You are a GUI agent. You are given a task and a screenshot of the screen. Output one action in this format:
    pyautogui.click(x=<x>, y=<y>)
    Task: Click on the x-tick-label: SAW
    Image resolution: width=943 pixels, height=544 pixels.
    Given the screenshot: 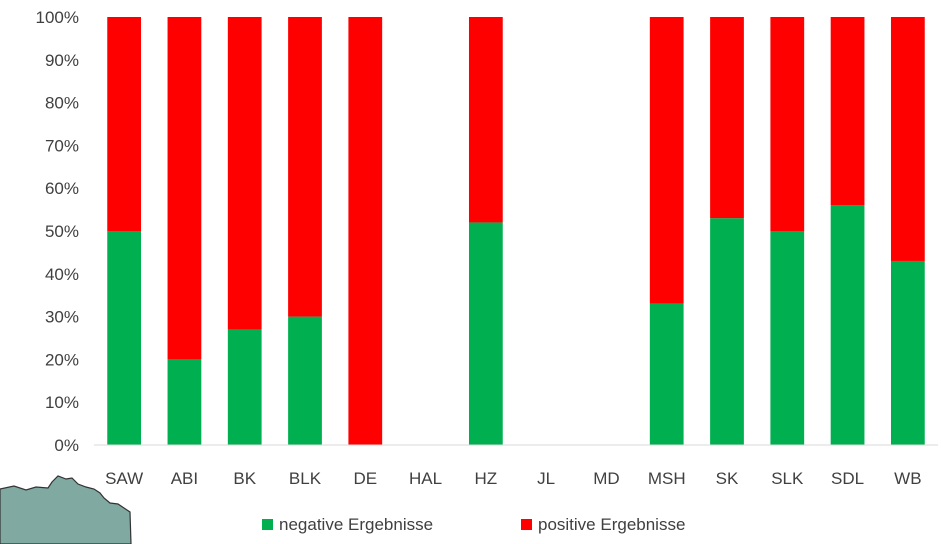 What is the action you would take?
    pyautogui.click(x=124, y=478)
    